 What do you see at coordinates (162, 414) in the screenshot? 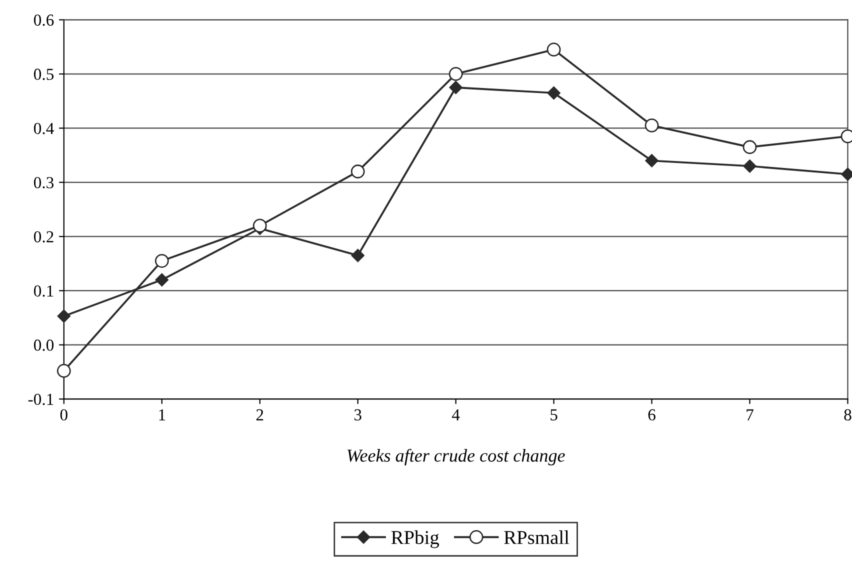
I see `x-tick-label: 1` at bounding box center [162, 414].